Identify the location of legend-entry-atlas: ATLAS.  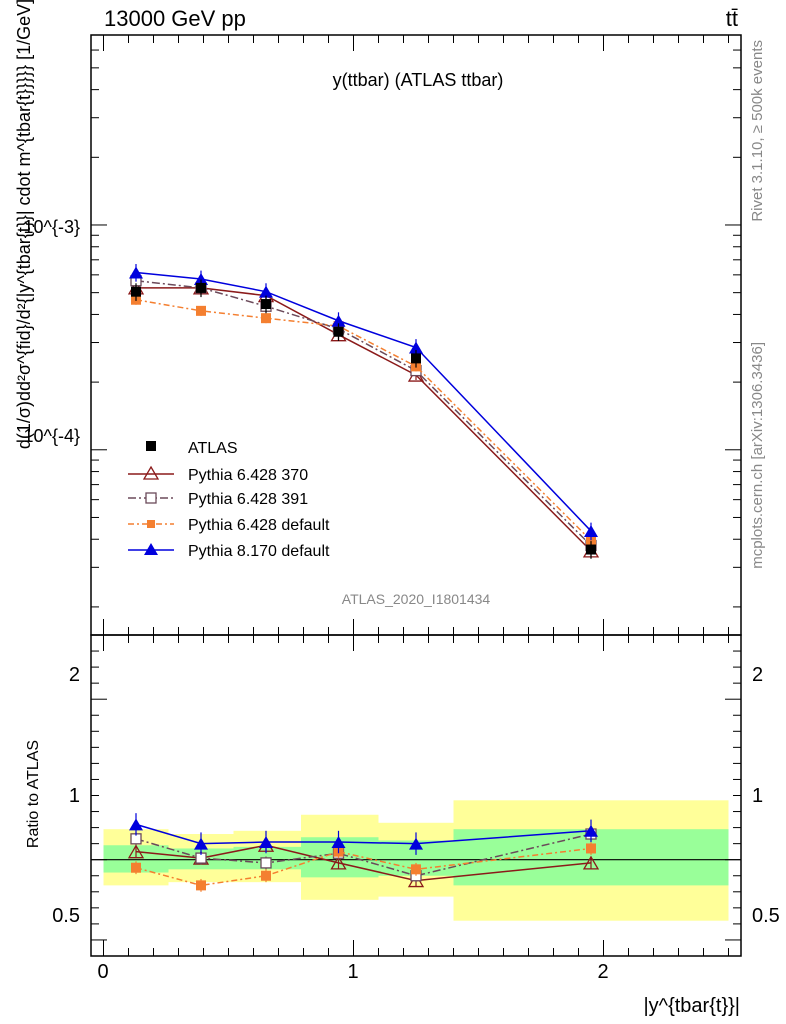
(192, 448).